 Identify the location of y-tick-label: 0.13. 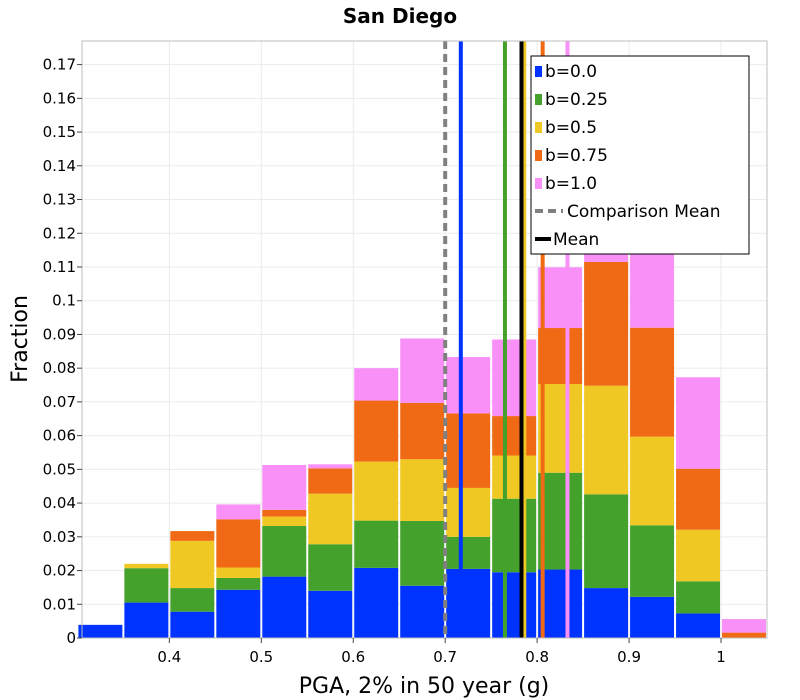
(59, 200).